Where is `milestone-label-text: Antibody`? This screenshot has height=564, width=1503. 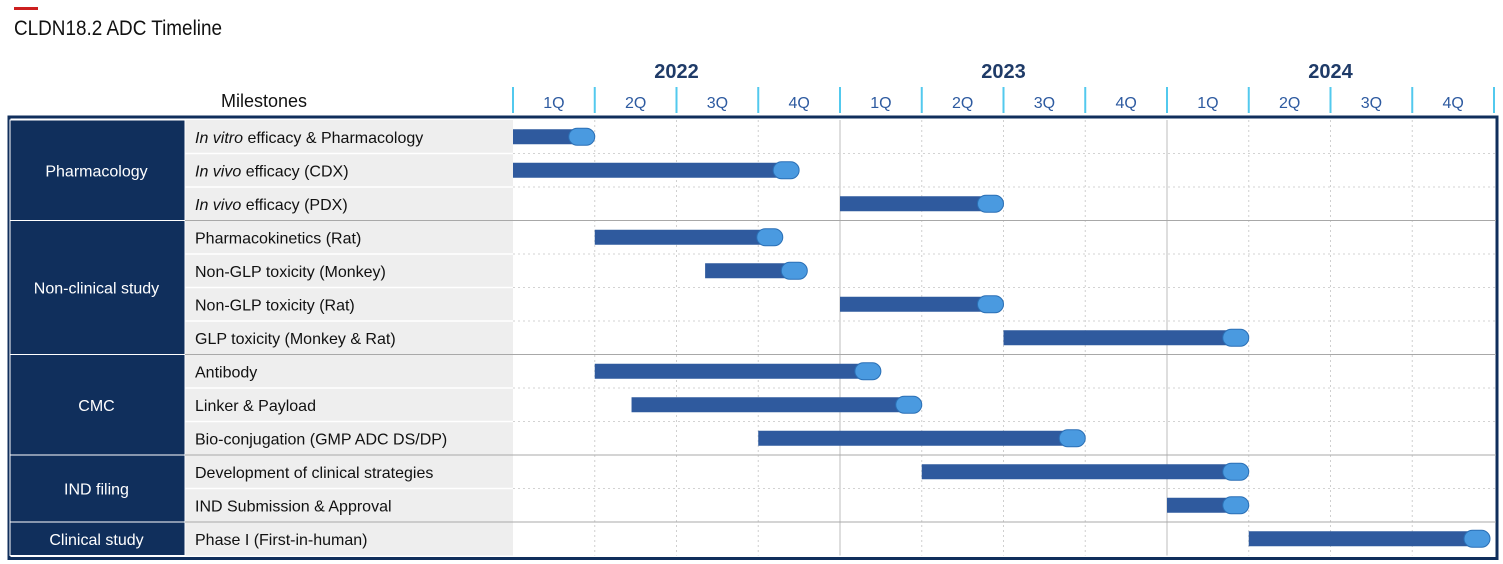
milestone-label-text: Antibody is located at coordinates (226, 372).